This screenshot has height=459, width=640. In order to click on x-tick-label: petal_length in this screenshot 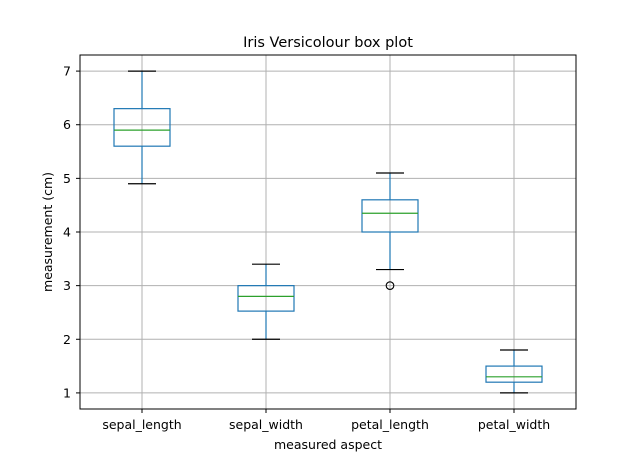, I will do `click(390, 424)`.